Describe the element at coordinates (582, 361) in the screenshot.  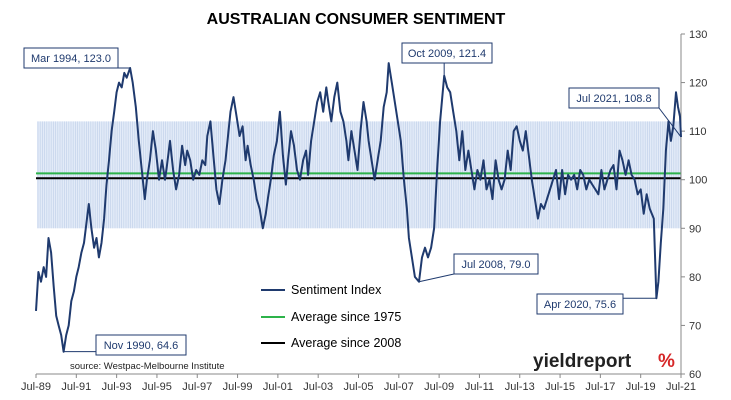
I see `brand-text: yieldreport` at that location.